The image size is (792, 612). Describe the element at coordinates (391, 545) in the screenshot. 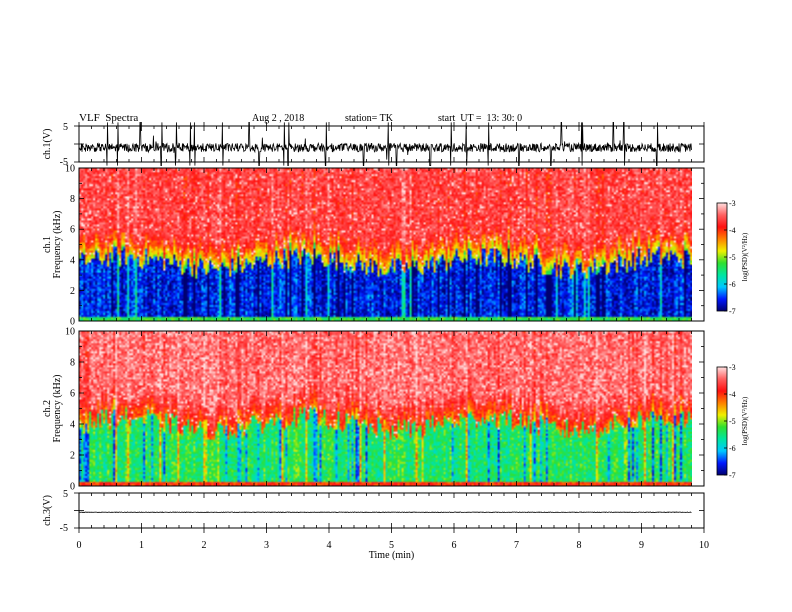

I see `x-tick-label: 5` at that location.